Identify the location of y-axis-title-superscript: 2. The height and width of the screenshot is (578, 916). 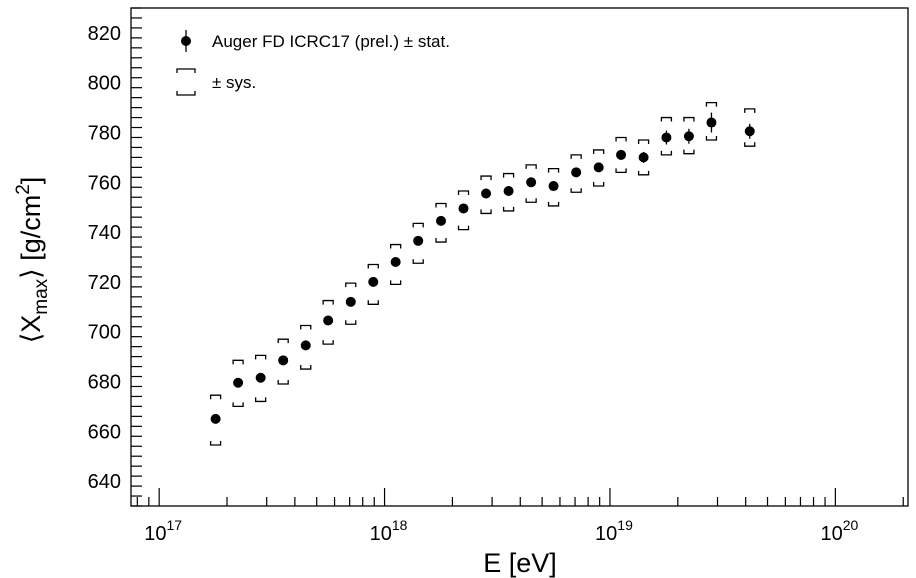
(23, 189).